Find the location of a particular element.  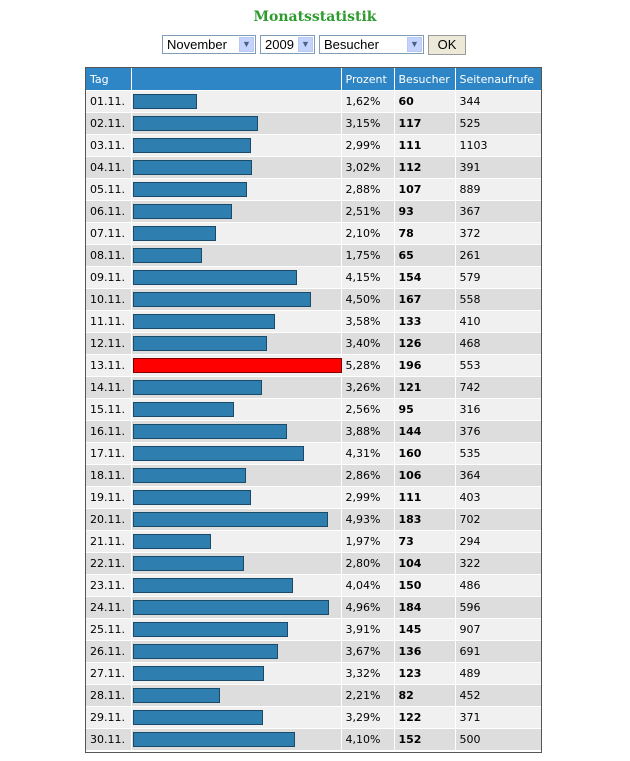

visitors-cell: 183 is located at coordinates (425, 519).